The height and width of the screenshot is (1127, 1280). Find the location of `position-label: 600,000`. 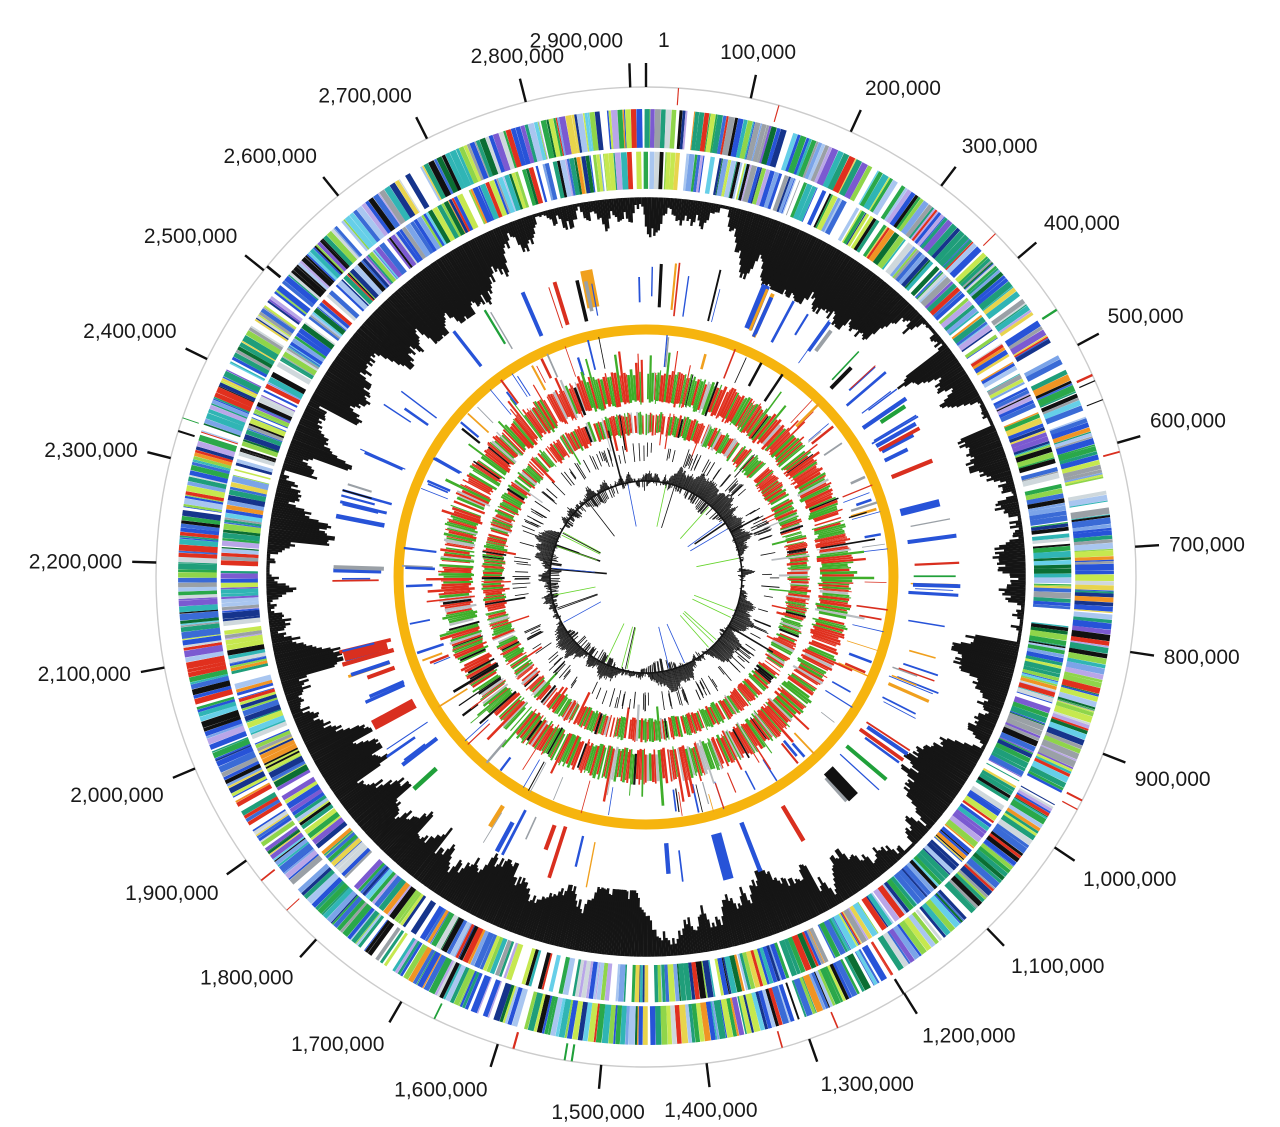

position-label: 600,000 is located at coordinates (1188, 420).